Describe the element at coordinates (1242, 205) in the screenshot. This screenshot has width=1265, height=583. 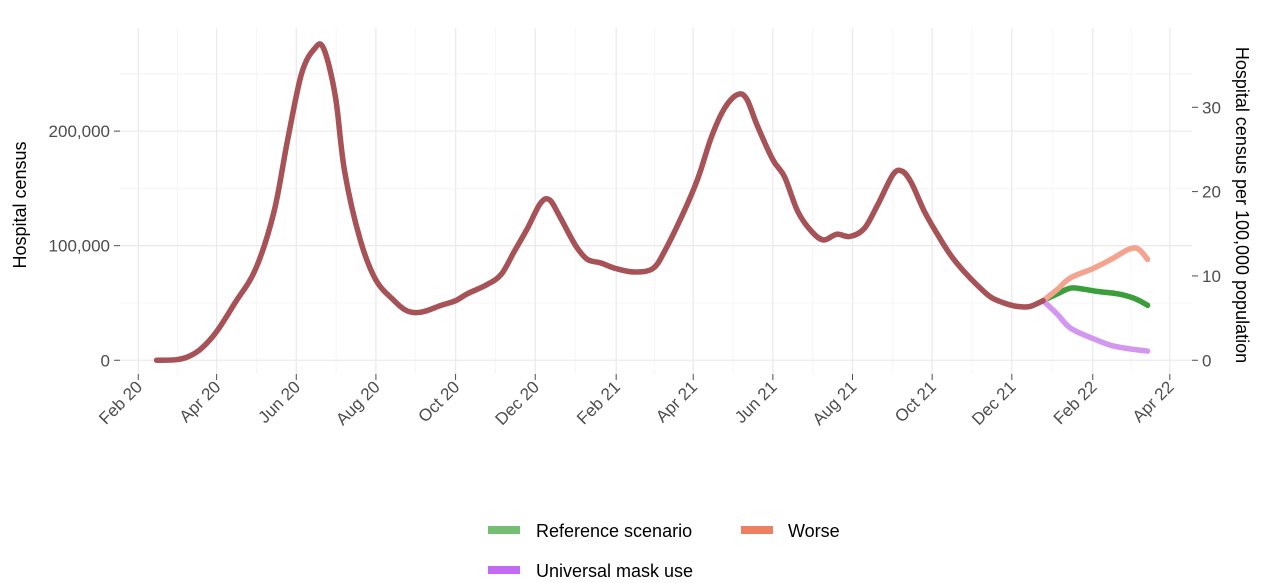
I see `y-axis-title-right: Hospital census per 100,000 population` at that location.